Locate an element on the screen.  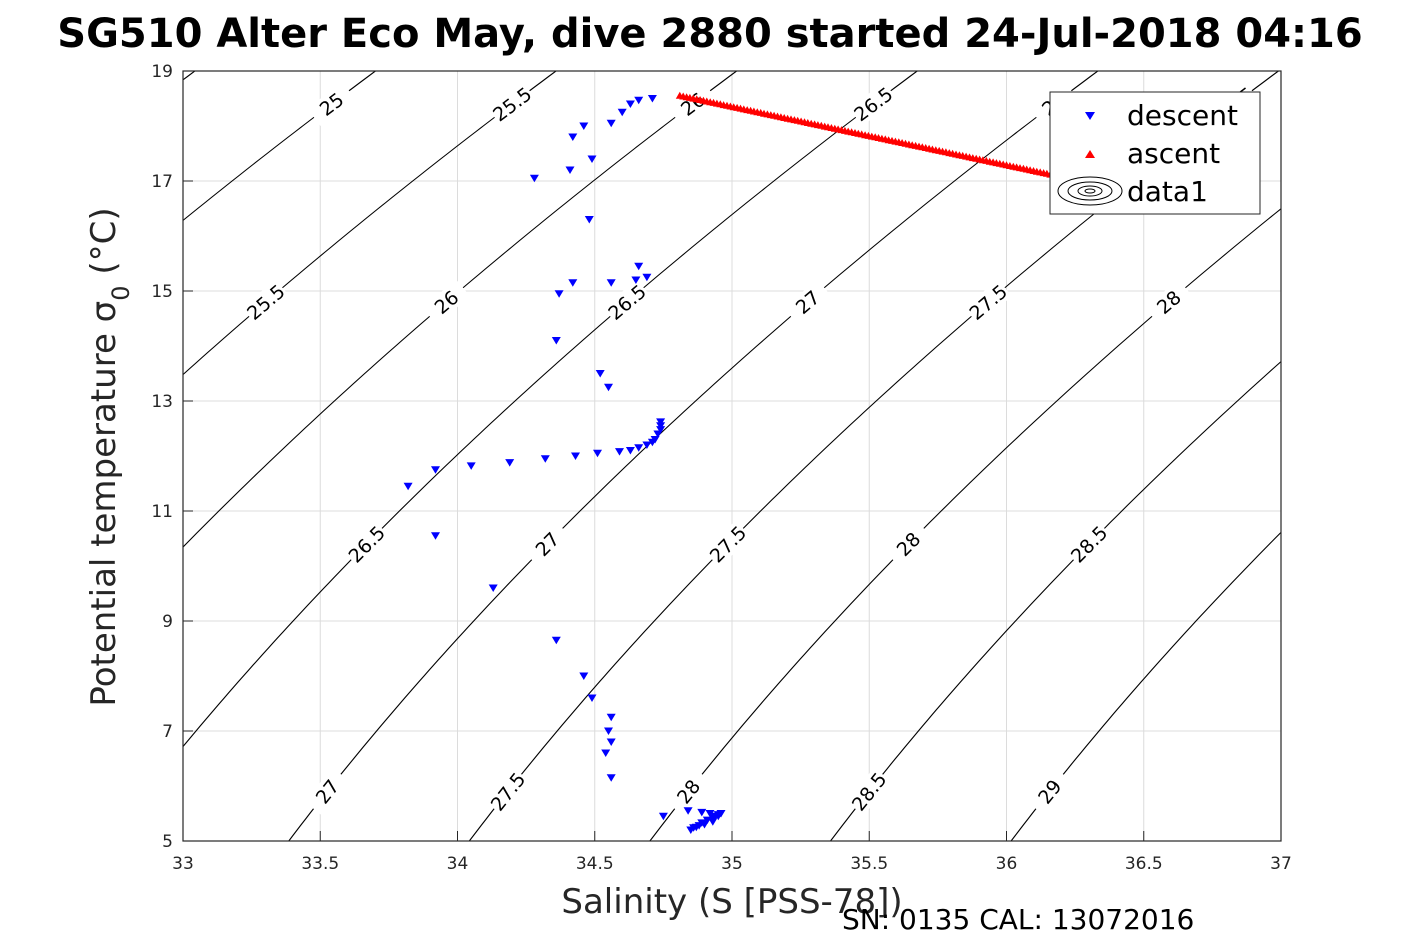
legend-box is located at coordinates (1155, 153).